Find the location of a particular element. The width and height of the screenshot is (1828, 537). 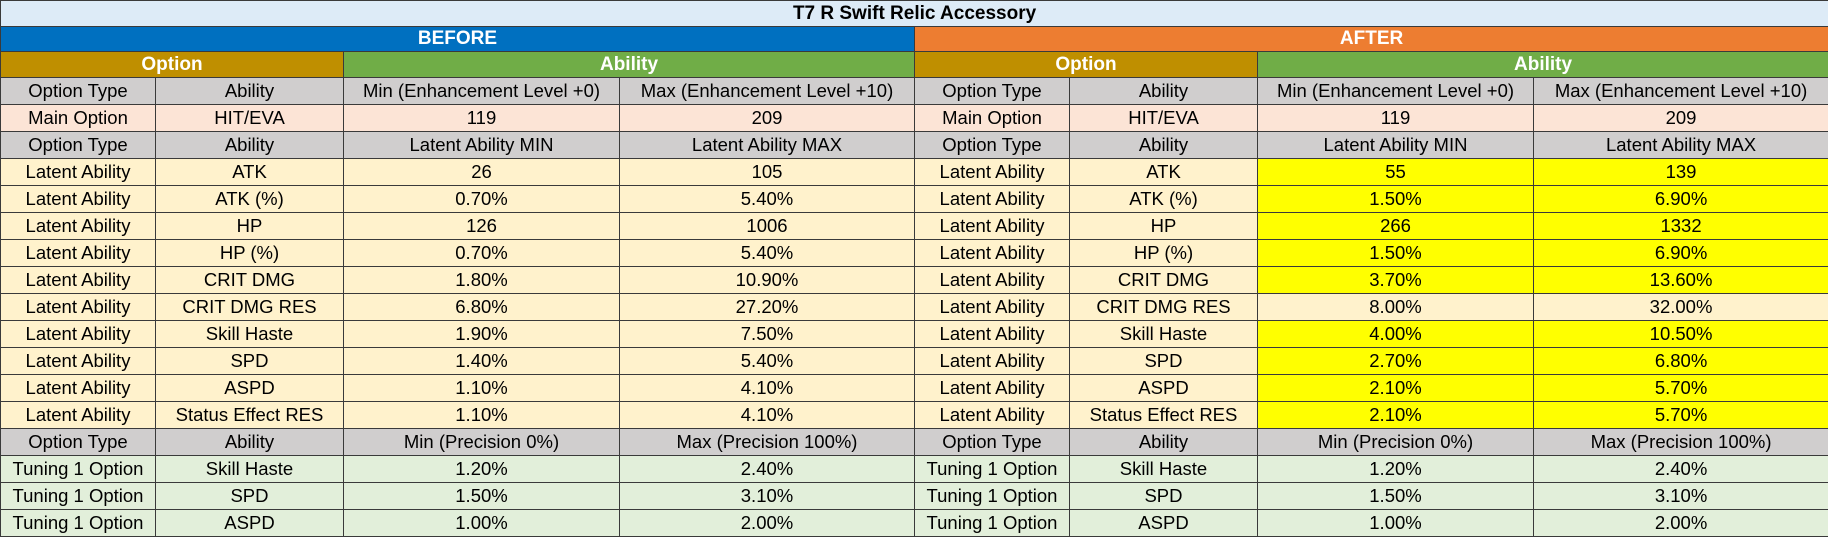

table-cell: 6.90% is located at coordinates (1681, 199).